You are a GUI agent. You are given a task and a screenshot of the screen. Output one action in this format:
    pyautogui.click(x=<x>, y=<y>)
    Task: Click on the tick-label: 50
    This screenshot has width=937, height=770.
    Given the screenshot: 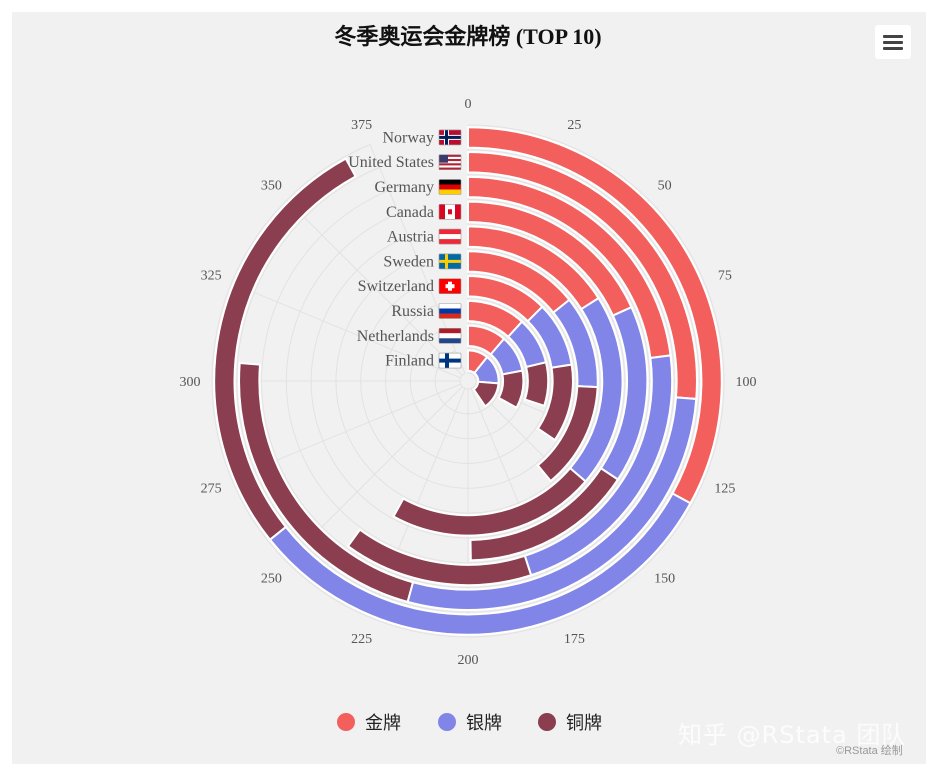 What is the action you would take?
    pyautogui.click(x=665, y=185)
    